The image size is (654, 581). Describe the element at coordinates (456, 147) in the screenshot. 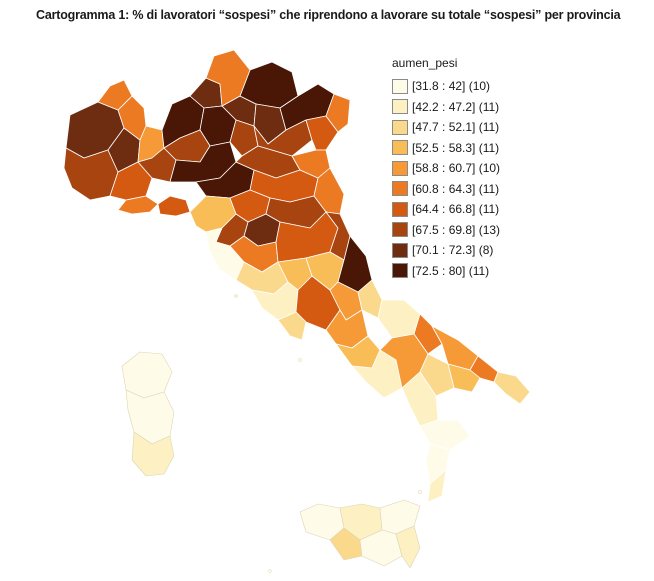

I see `legend-label: [52.5 : 58.3] (11)` at that location.